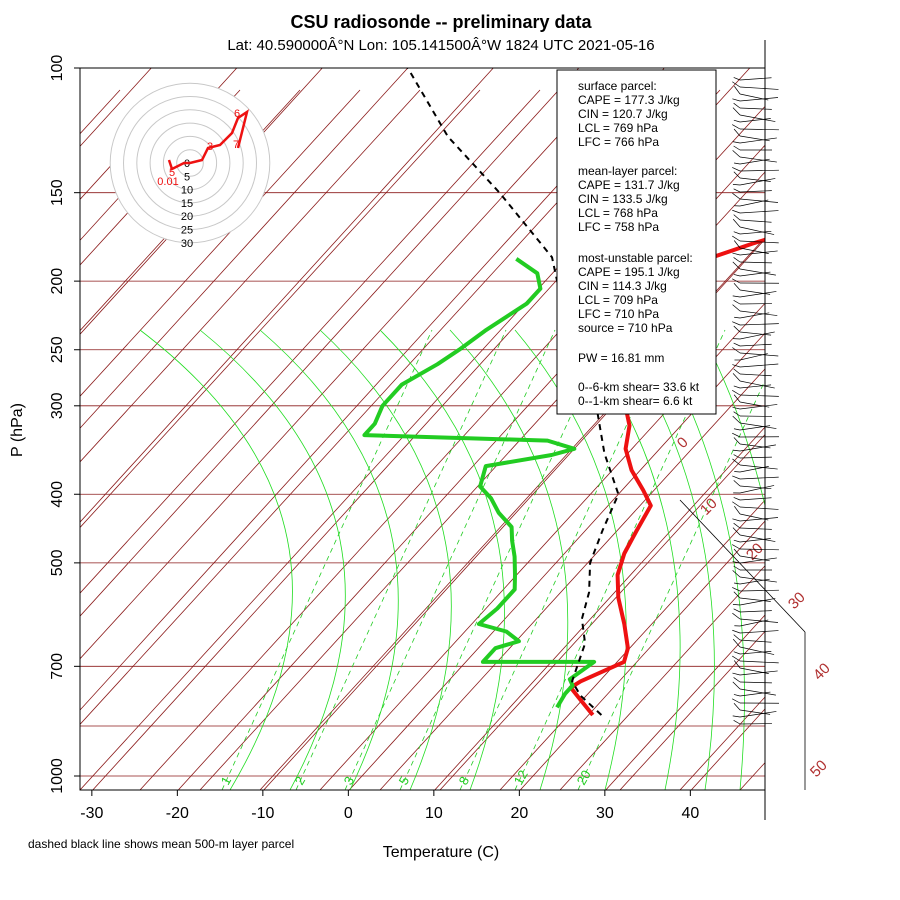  Describe the element at coordinates (623, 199) in the screenshot. I see `info-mean-cin: CIN = 133.5 J/kg` at that location.